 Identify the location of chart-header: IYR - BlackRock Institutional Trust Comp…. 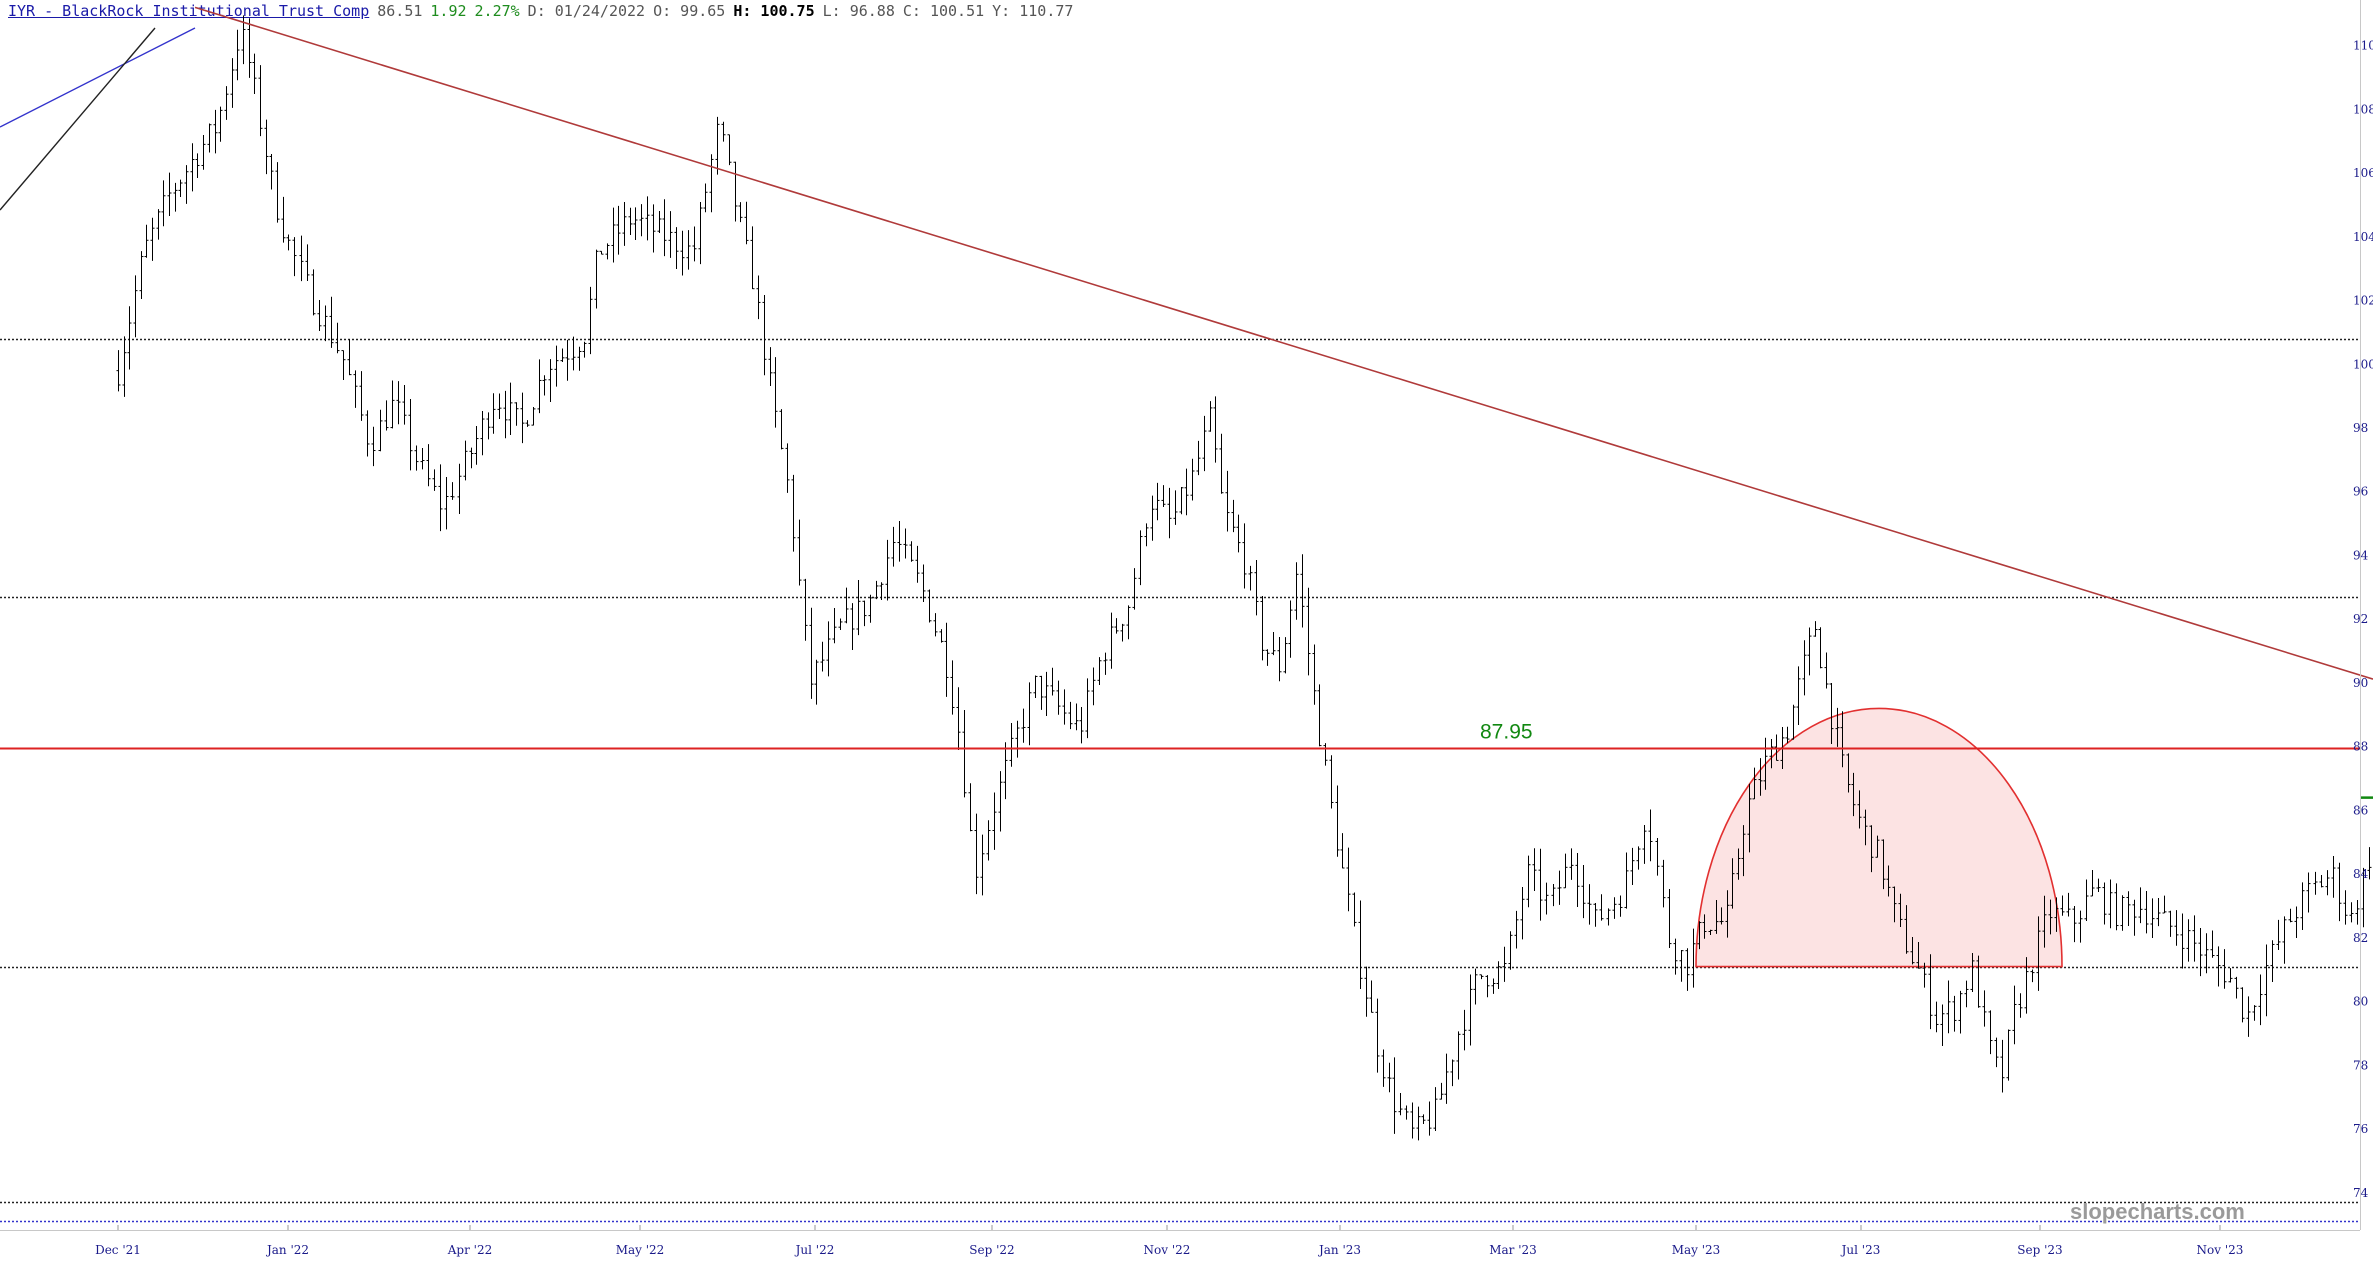
(544, 13).